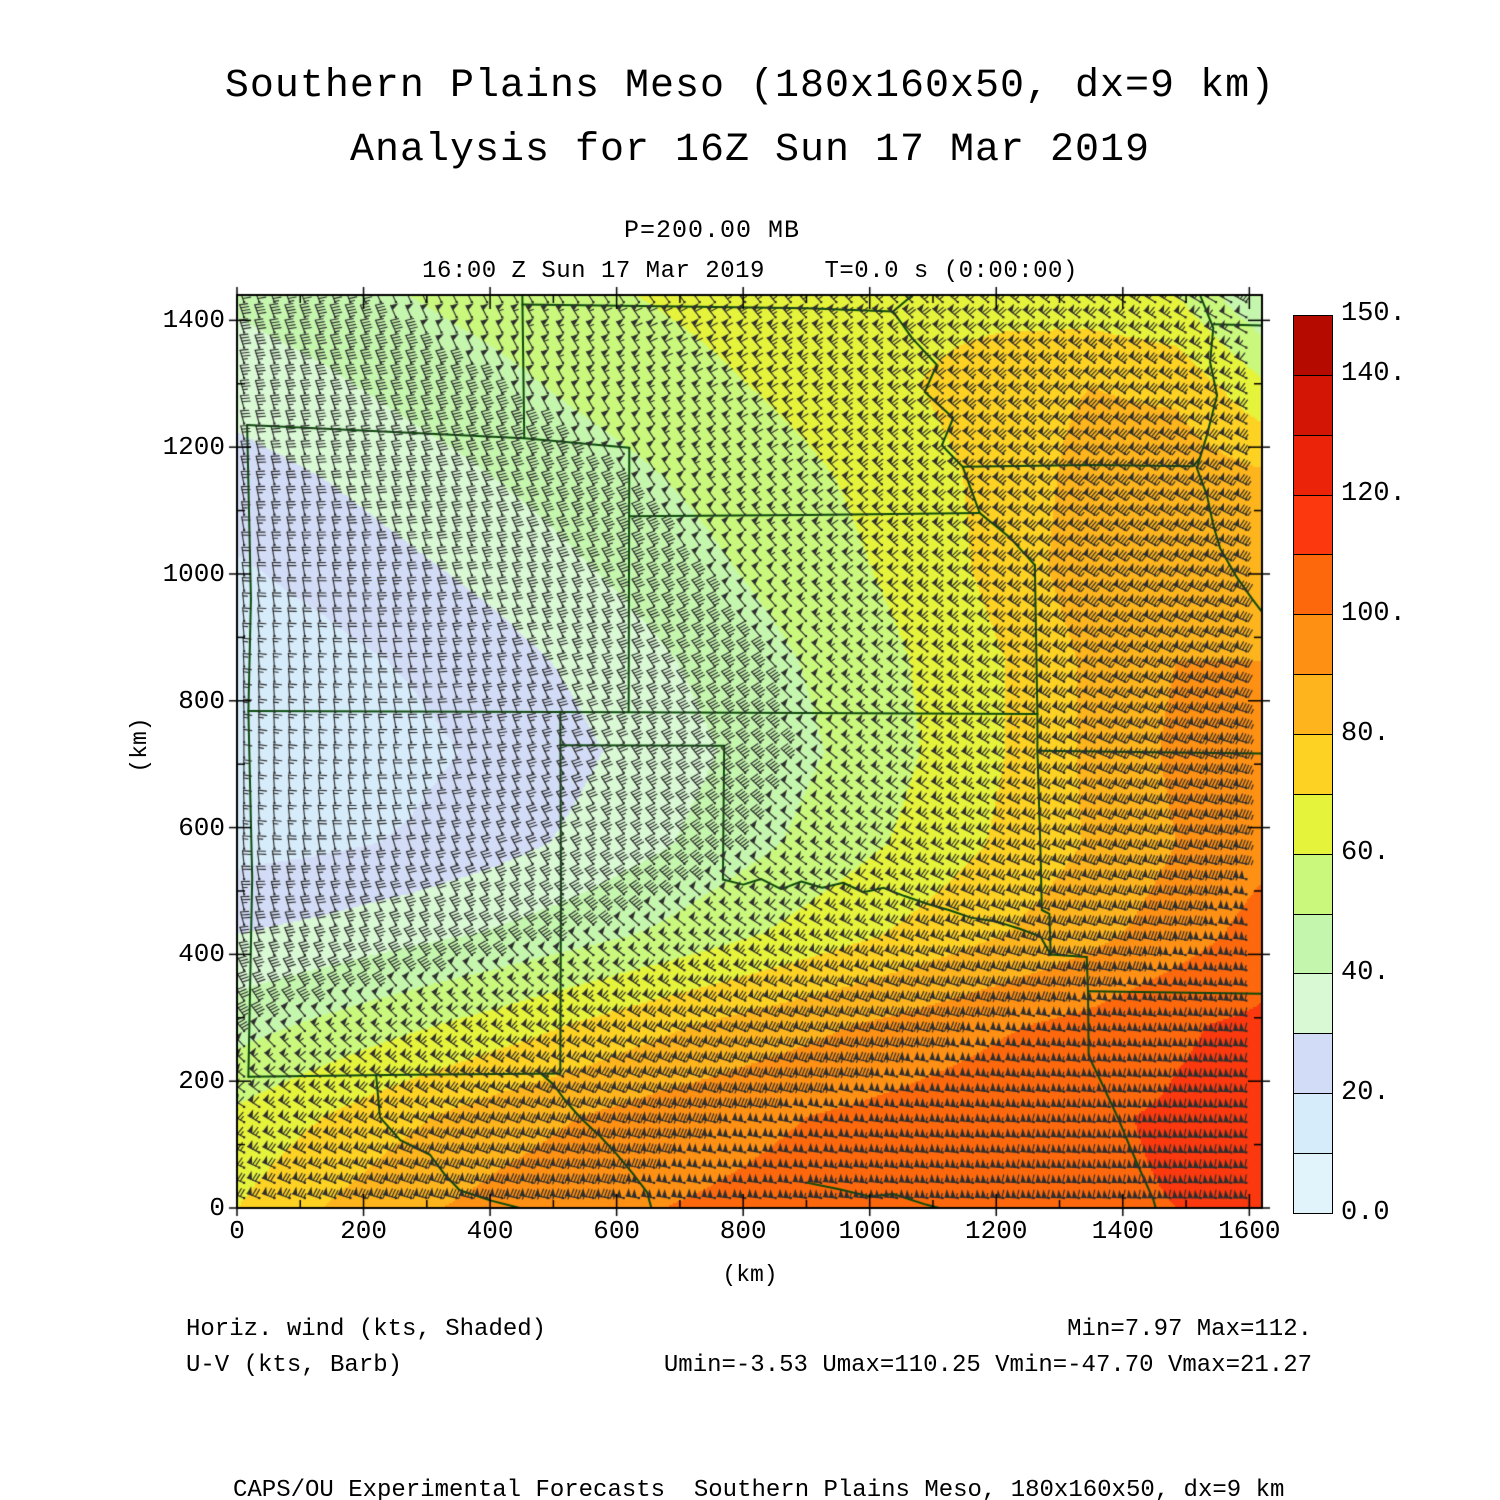 The image size is (1500, 1500). I want to click on x-tick-label: 1200, so click(996, 1231).